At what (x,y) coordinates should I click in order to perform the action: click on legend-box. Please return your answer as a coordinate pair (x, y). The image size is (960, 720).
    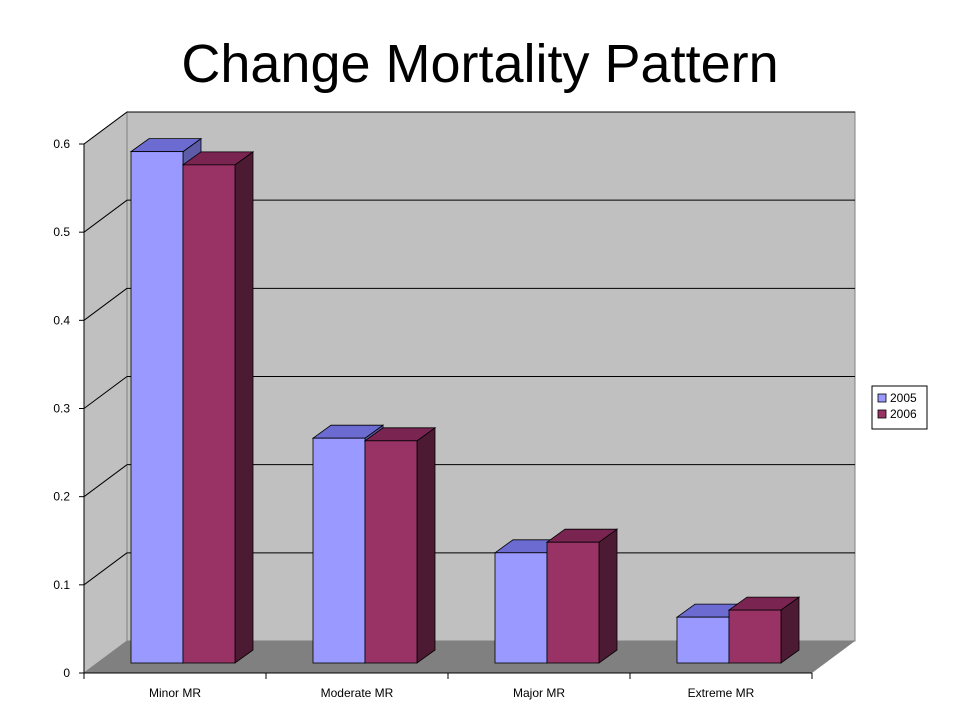
    Looking at the image, I should click on (899, 407).